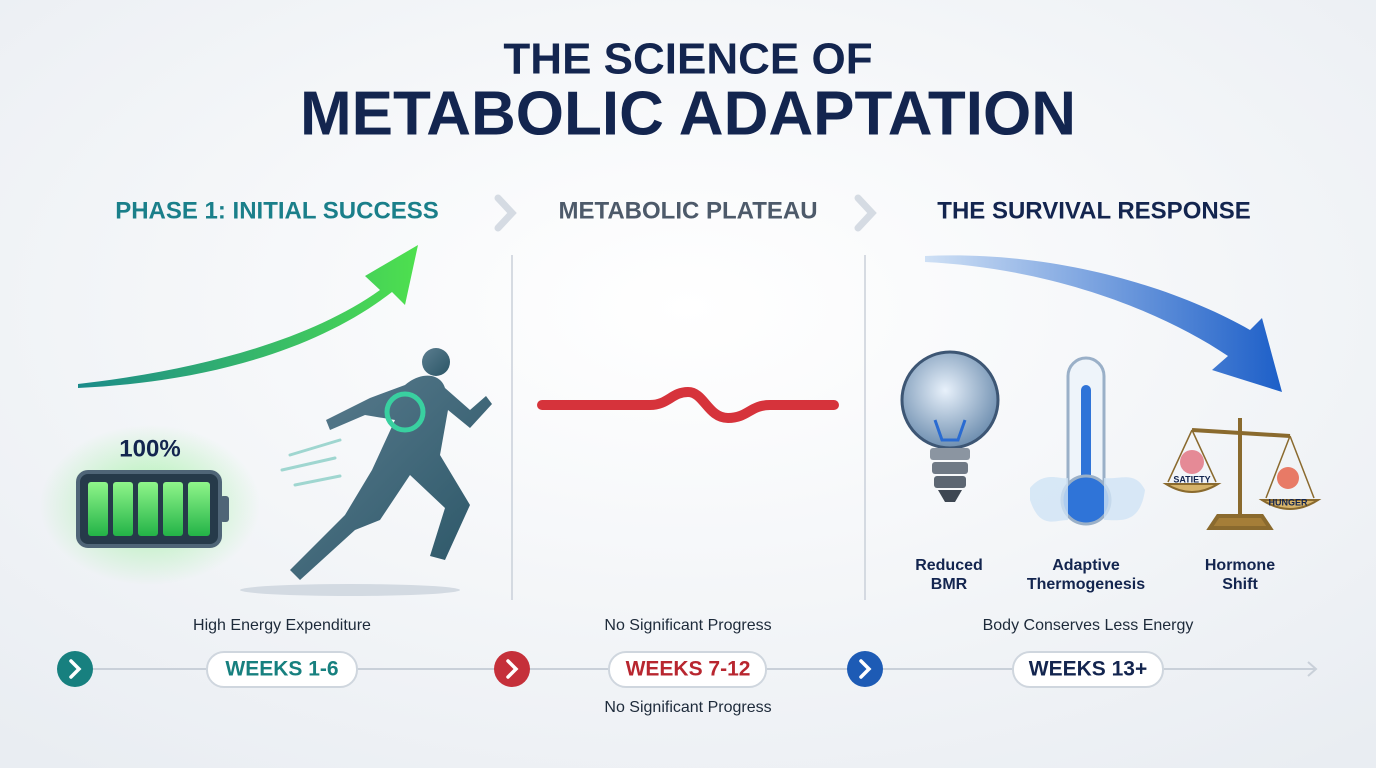 Image resolution: width=1376 pixels, height=768 pixels. What do you see at coordinates (1087, 441) in the screenshot?
I see `thermometer` at bounding box center [1087, 441].